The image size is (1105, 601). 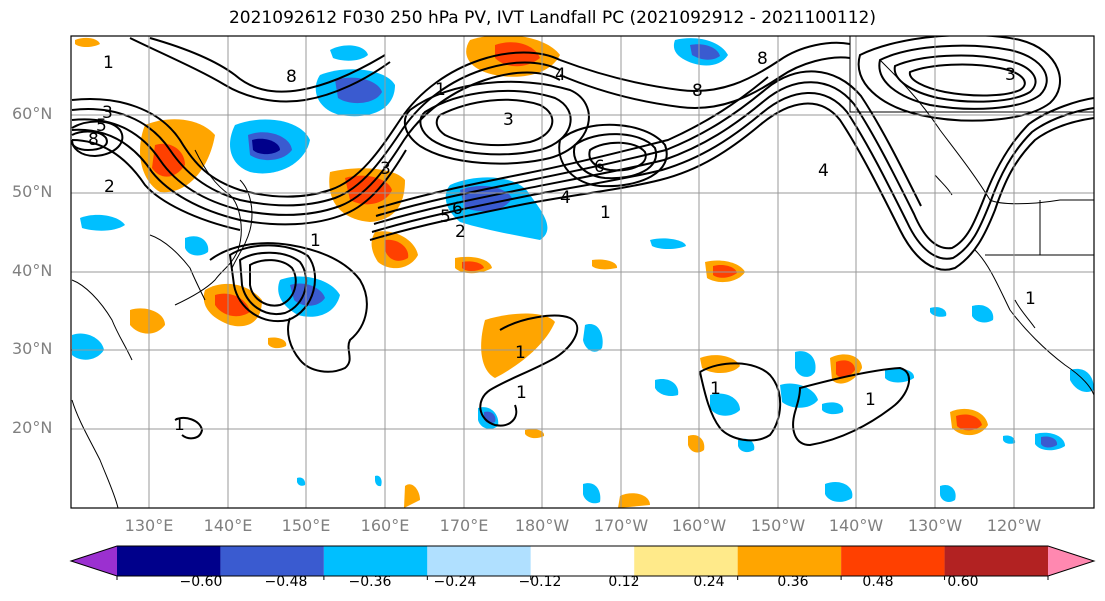 What do you see at coordinates (32, 113) in the screenshot?
I see `lat-label: 60°N` at bounding box center [32, 113].